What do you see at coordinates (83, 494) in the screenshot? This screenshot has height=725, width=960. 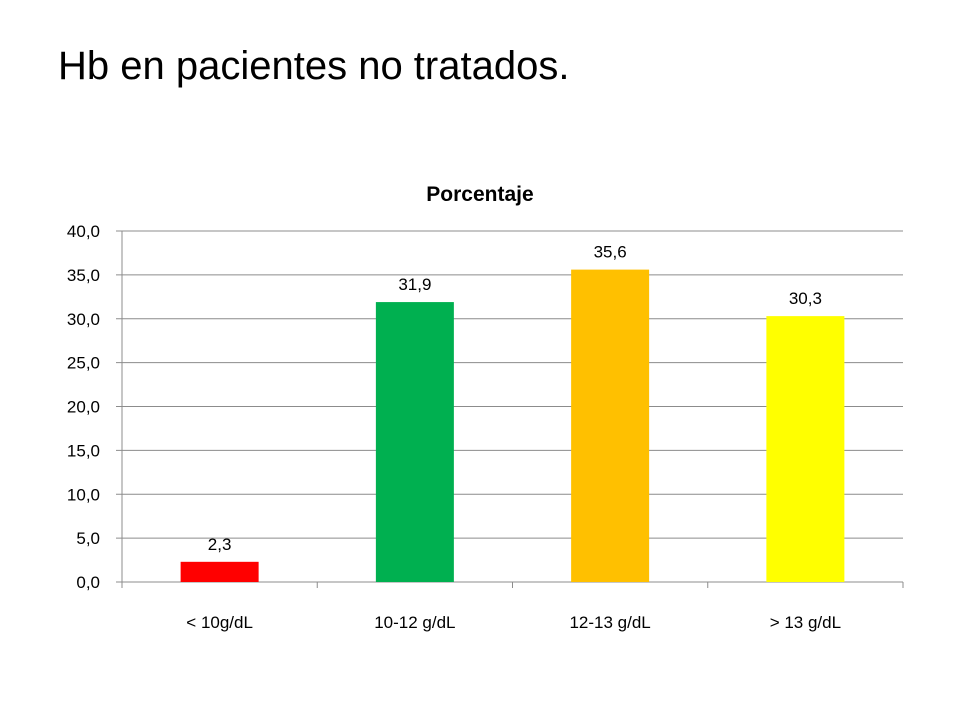 I see `y-tick-label: 10,0` at bounding box center [83, 494].